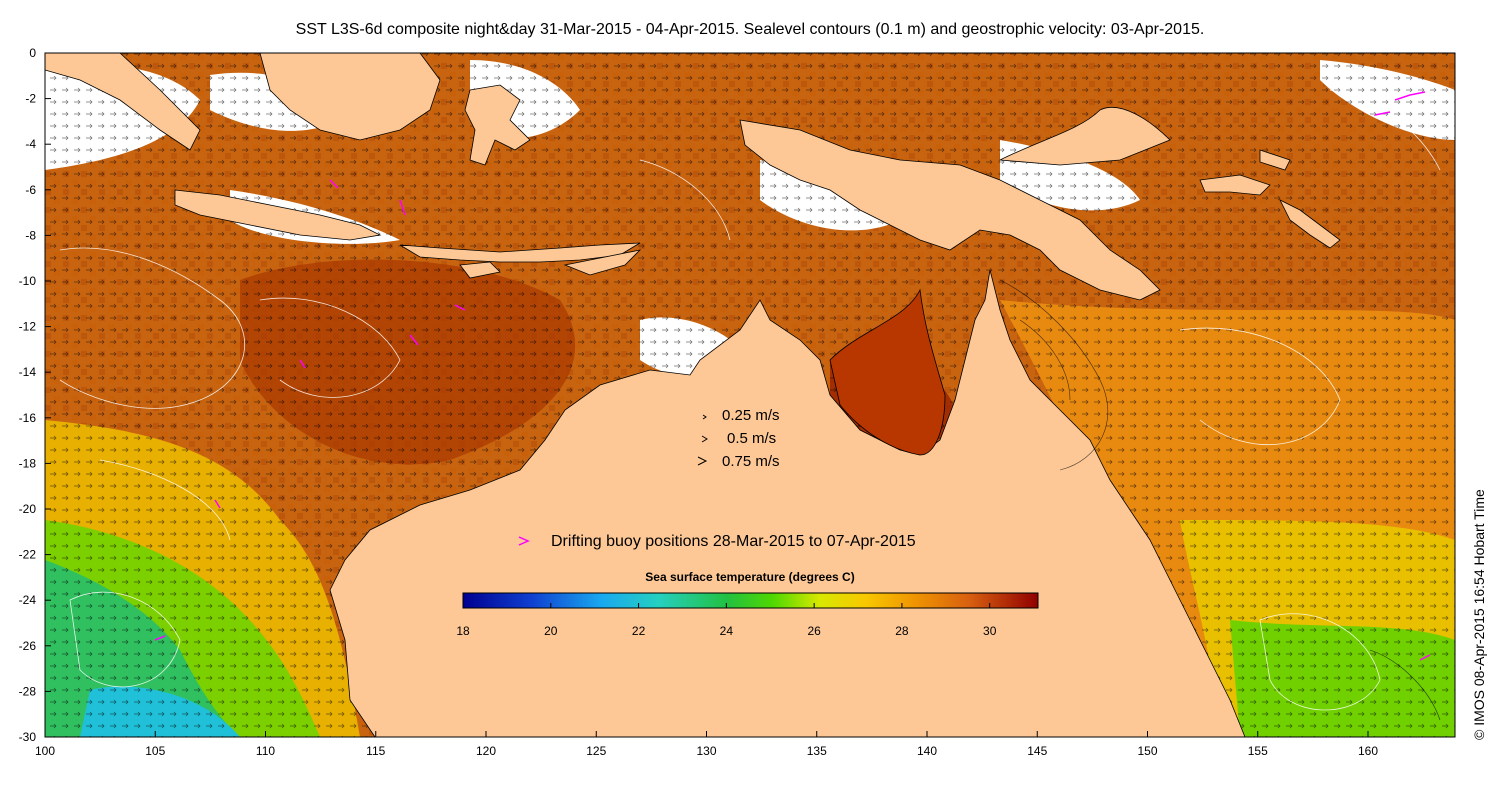  I want to click on x-tick-label: 105, so click(155, 751).